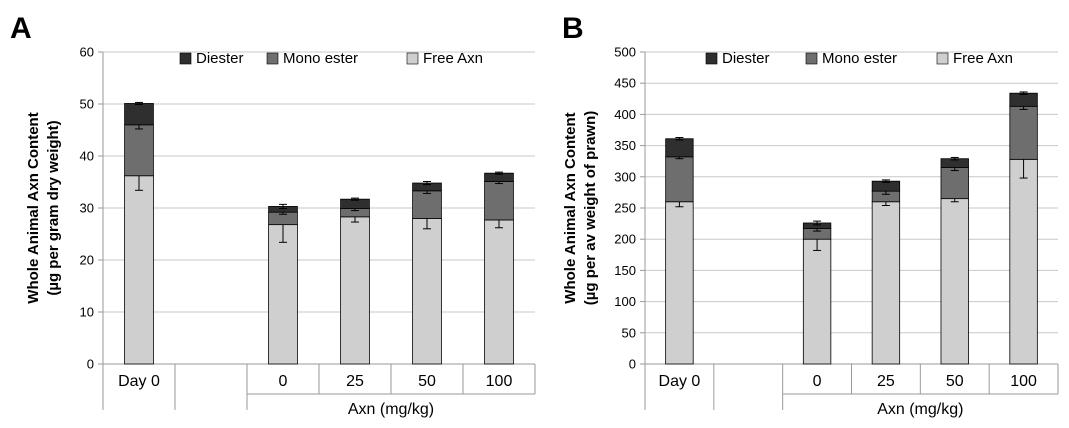 Image resolution: width=1069 pixels, height=428 pixels. I want to click on y-tick-label: 200, so click(625, 239).